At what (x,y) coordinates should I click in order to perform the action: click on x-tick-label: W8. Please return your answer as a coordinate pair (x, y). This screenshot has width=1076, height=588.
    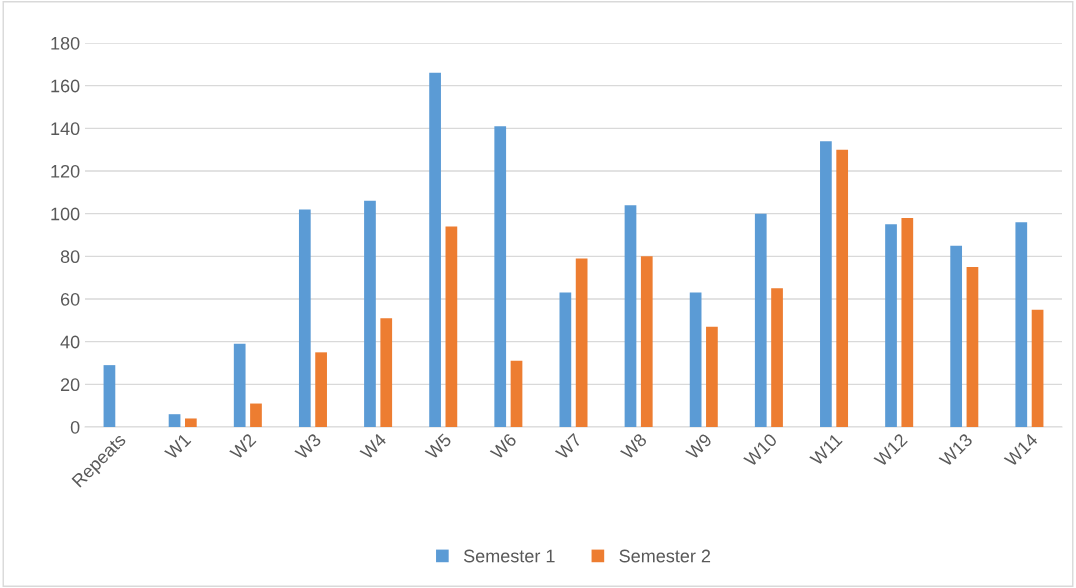
    Looking at the image, I should click on (633, 446).